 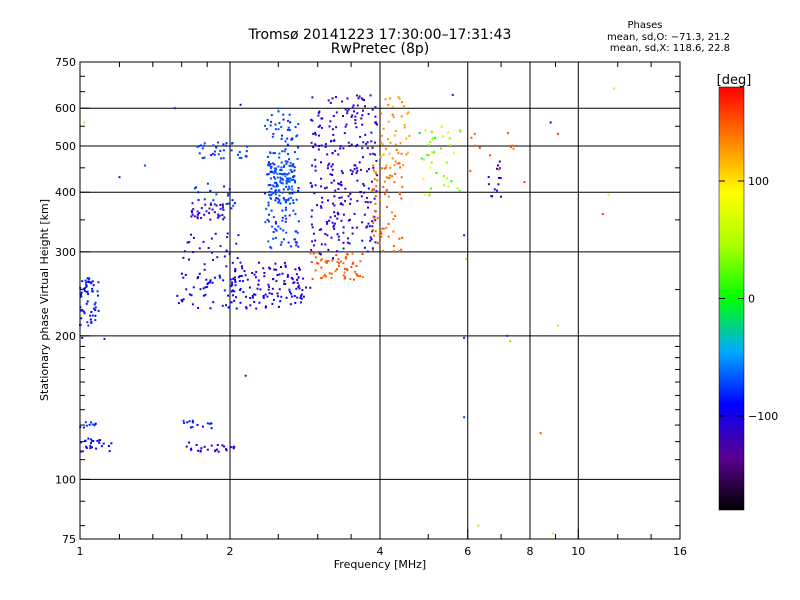 What do you see at coordinates (65, 479) in the screenshot?
I see `y-tick-label: 100` at bounding box center [65, 479].